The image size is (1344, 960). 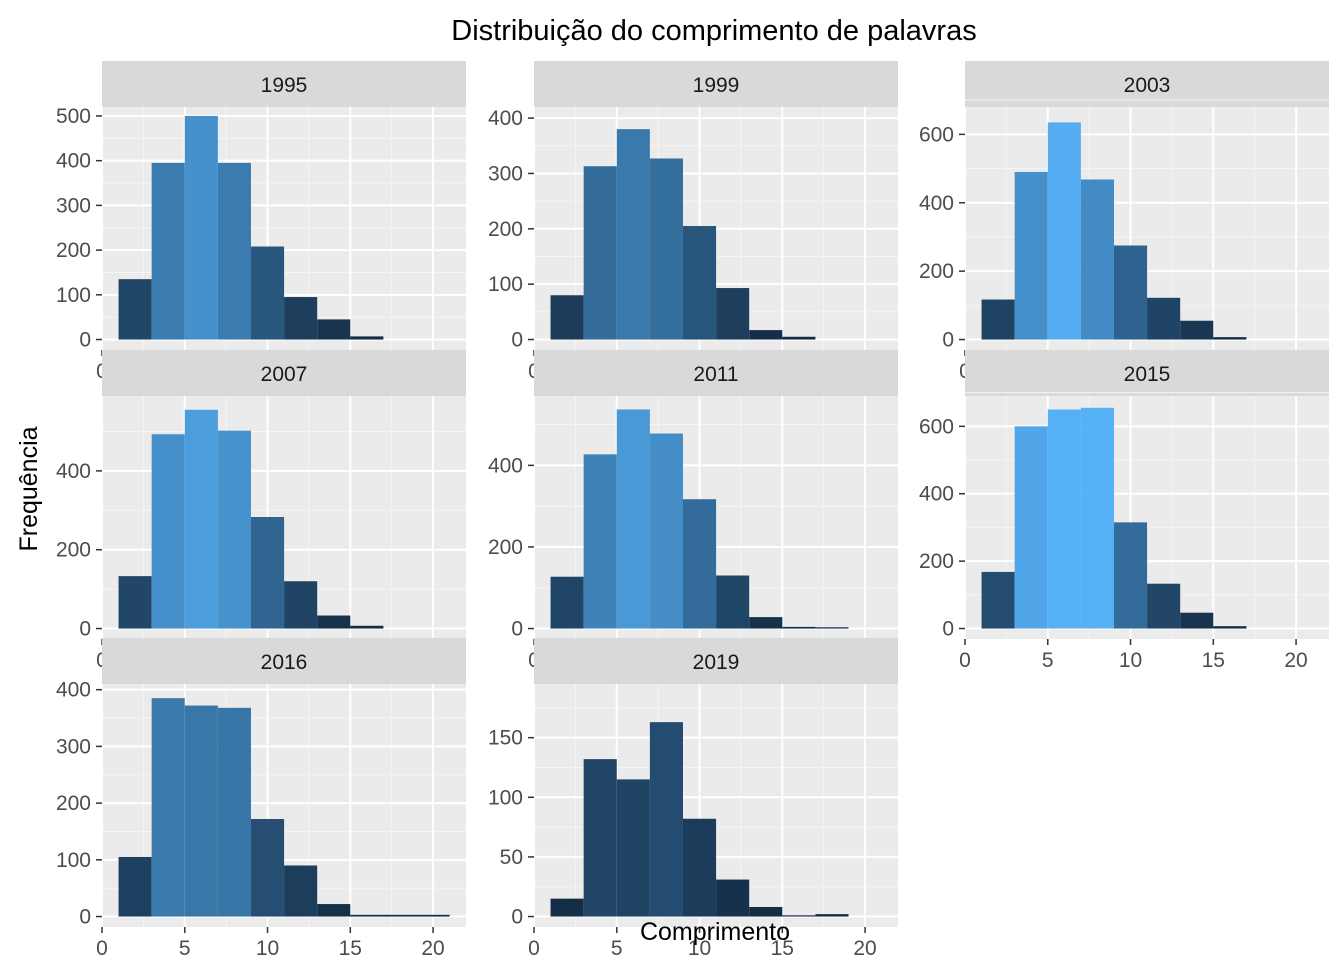 What do you see at coordinates (29, 488) in the screenshot?
I see `y-axis-title: Frequência` at bounding box center [29, 488].